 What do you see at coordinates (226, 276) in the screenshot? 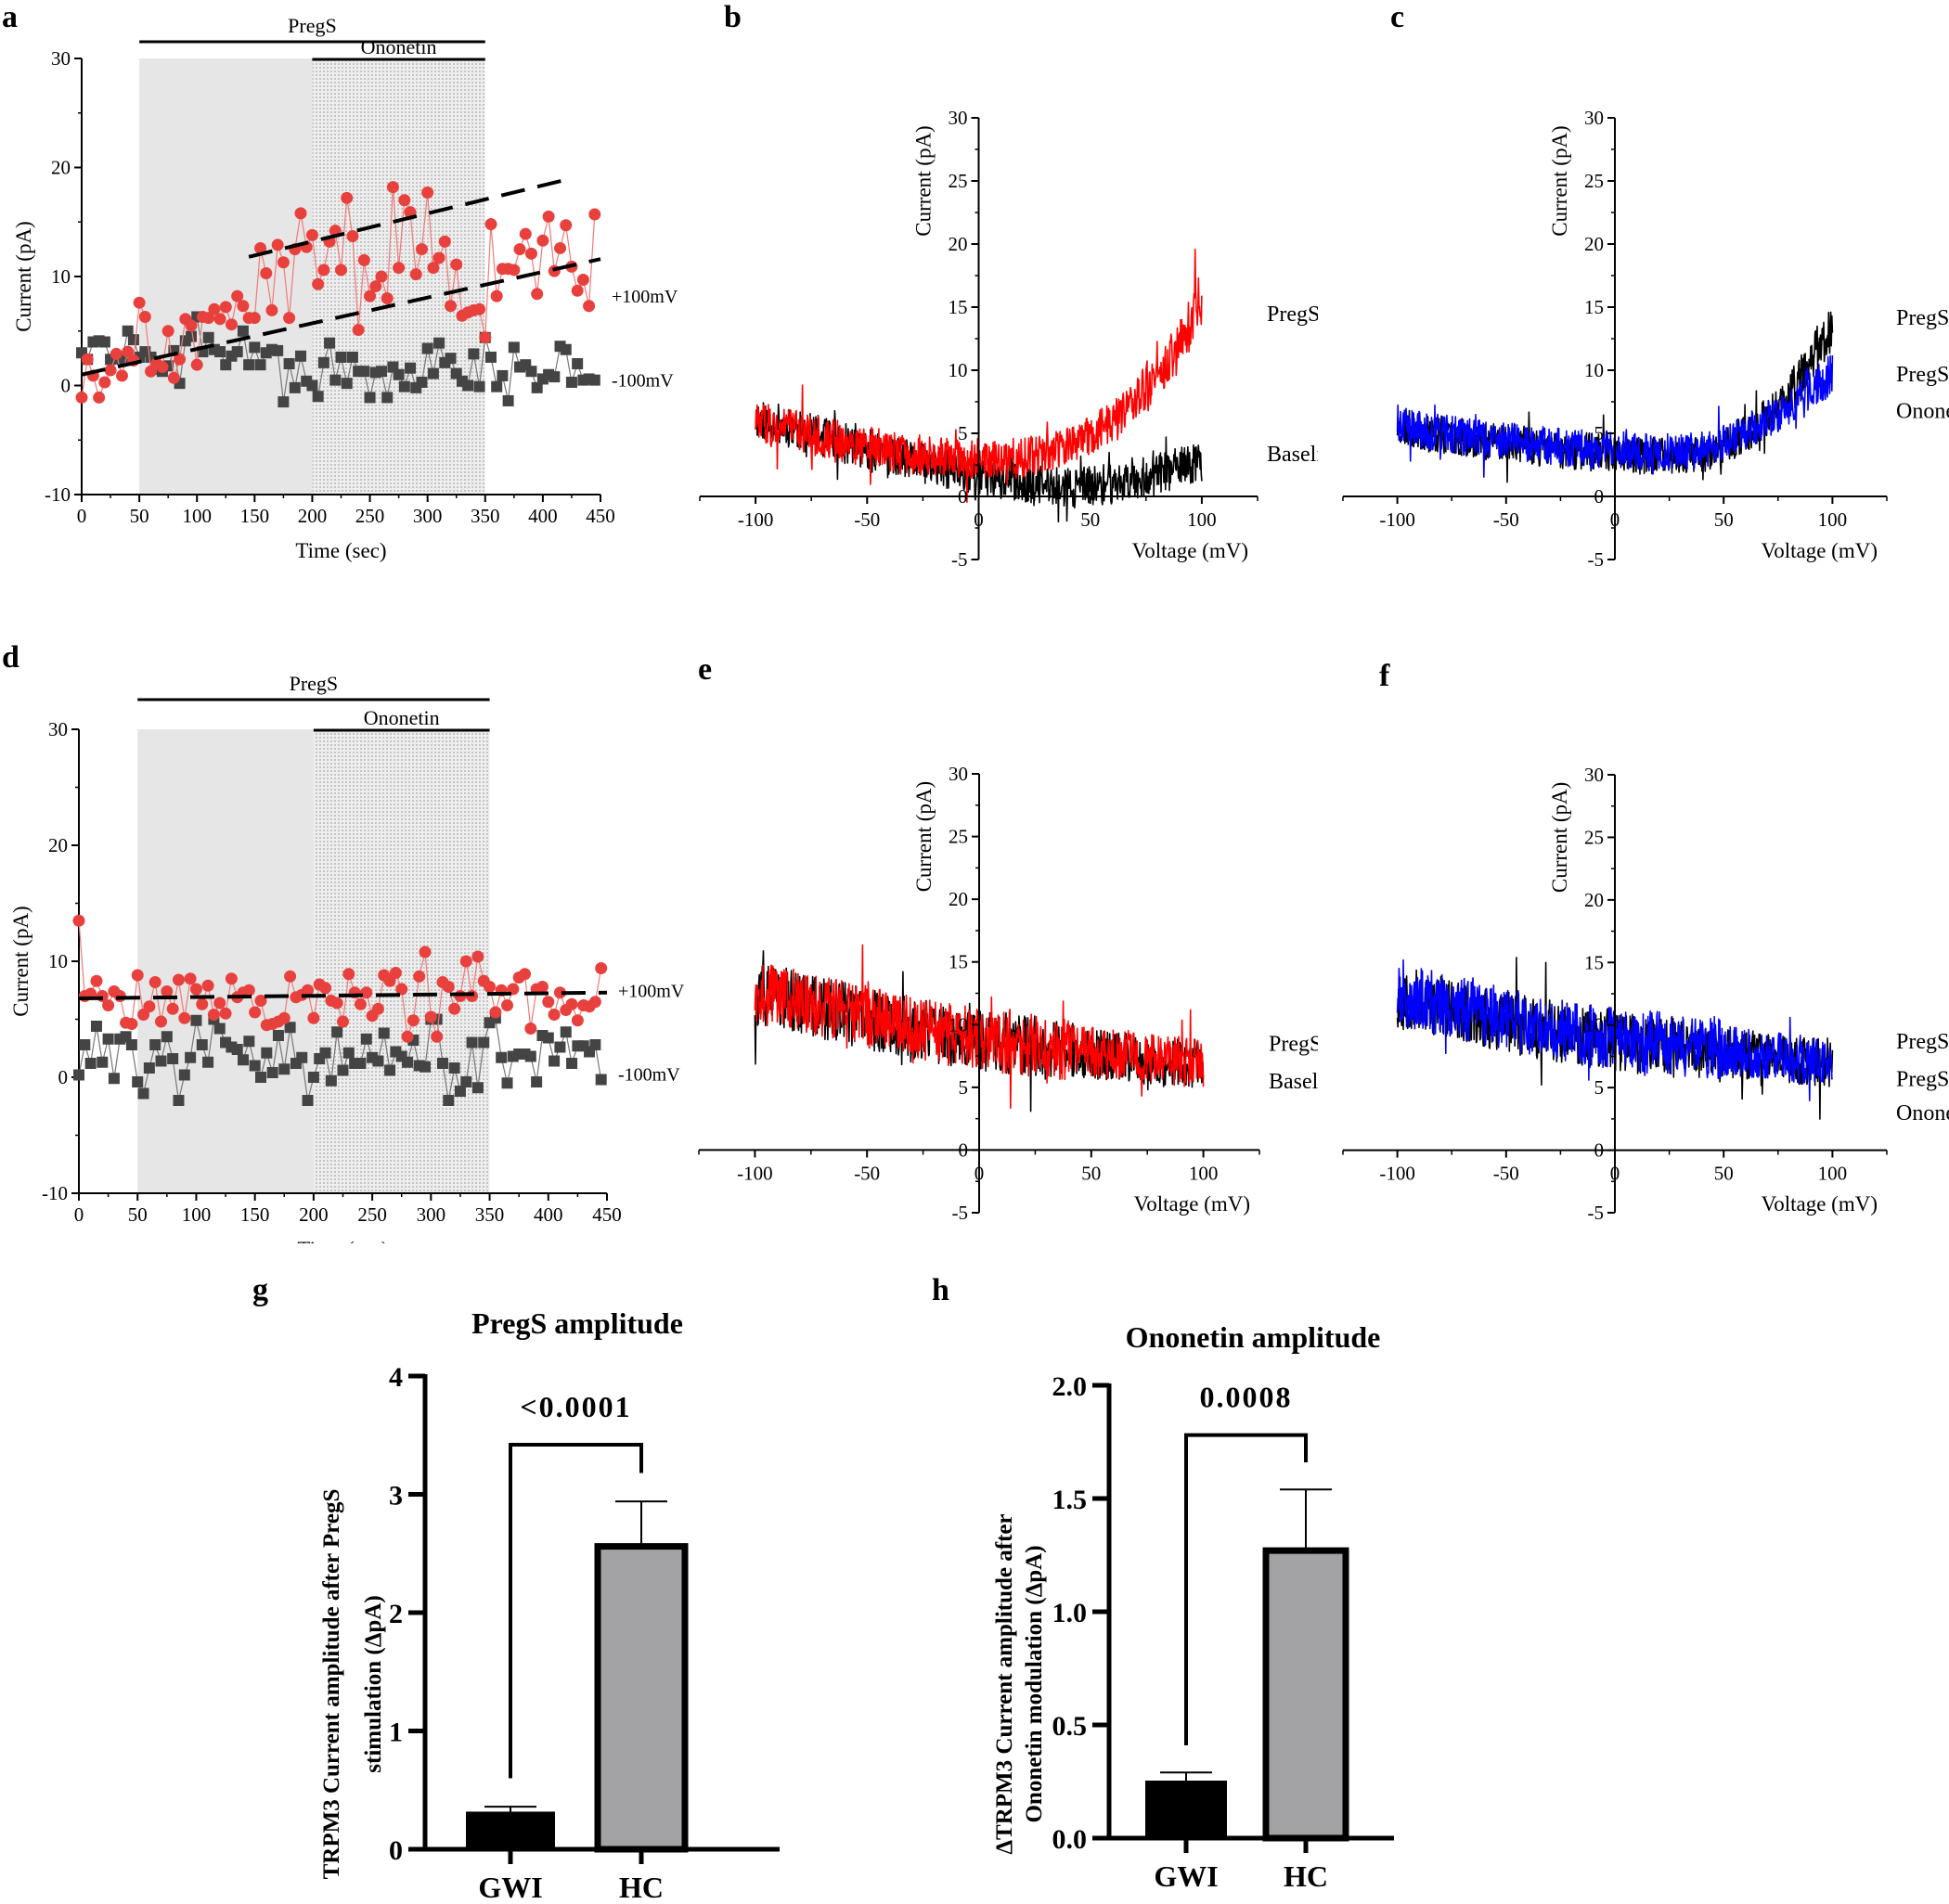
I see `pregs-shaded-region` at bounding box center [226, 276].